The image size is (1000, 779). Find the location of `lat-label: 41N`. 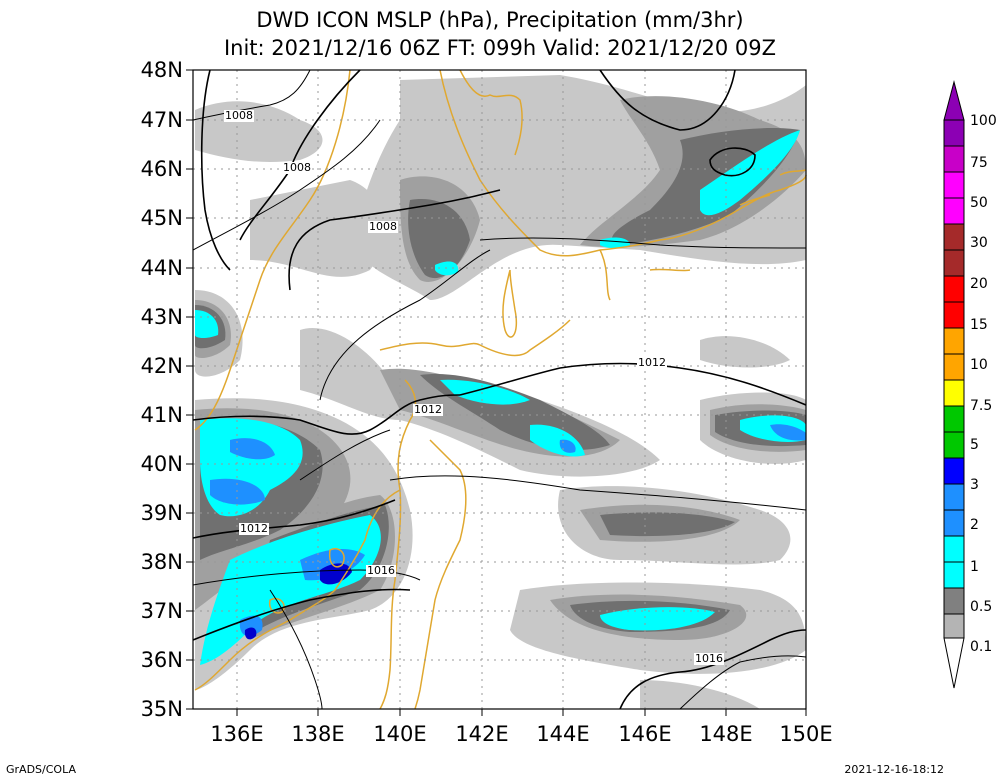

lat-label: 41N is located at coordinates (161, 415).